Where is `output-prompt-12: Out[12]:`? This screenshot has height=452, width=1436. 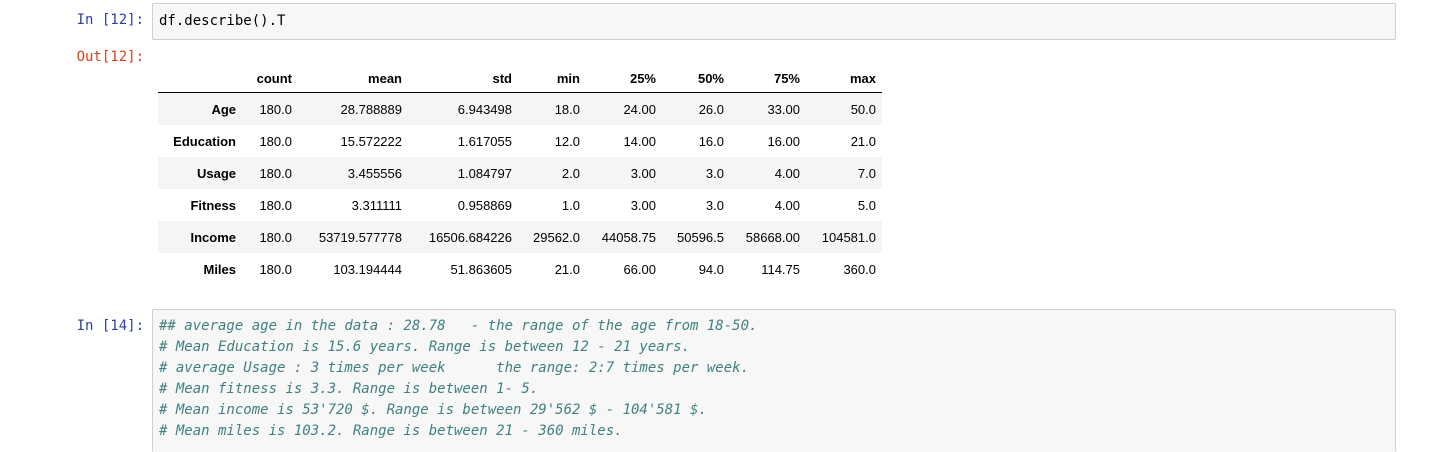
output-prompt-12: Out[12]: is located at coordinates (110, 57).